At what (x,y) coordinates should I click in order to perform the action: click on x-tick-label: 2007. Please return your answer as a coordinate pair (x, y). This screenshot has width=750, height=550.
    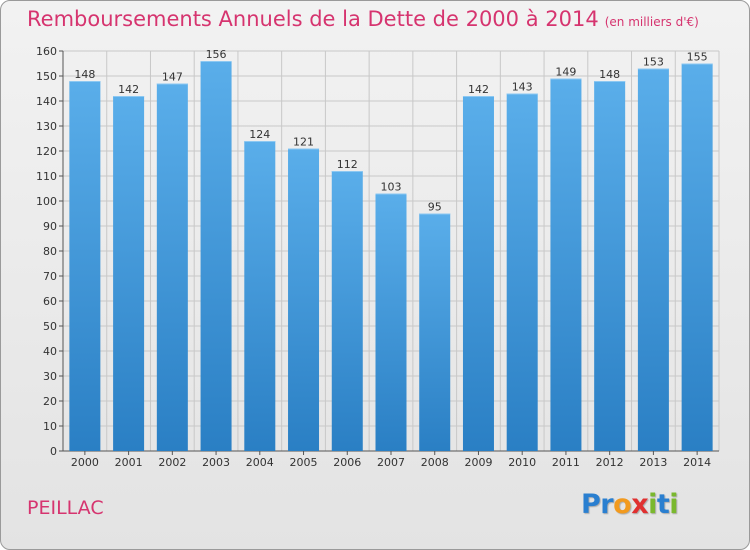
    Looking at the image, I should click on (391, 462).